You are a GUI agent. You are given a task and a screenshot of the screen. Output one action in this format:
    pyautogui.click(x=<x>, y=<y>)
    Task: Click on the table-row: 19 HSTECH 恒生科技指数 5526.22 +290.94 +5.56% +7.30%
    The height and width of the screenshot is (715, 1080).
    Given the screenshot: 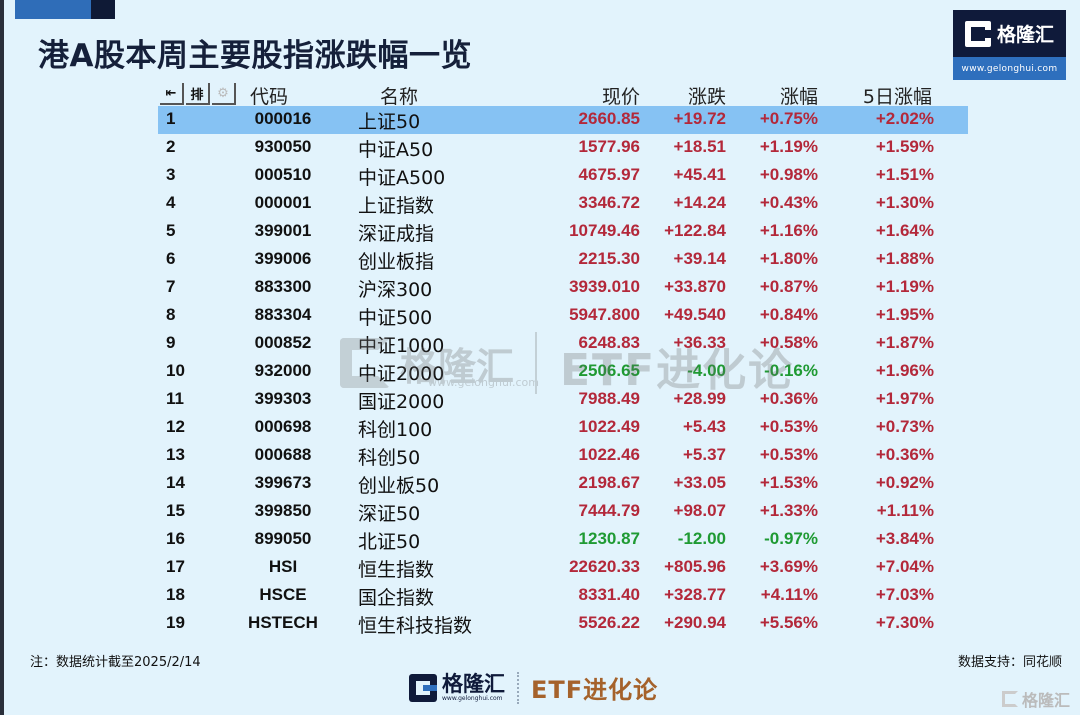 What is the action you would take?
    pyautogui.click(x=563, y=624)
    